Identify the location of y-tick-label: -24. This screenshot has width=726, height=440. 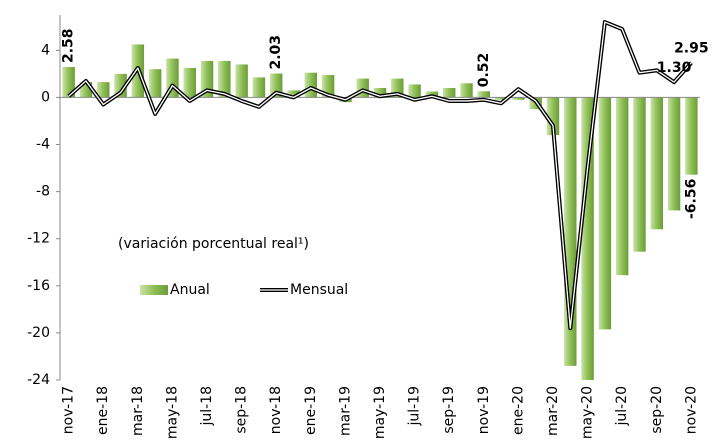
(38, 380).